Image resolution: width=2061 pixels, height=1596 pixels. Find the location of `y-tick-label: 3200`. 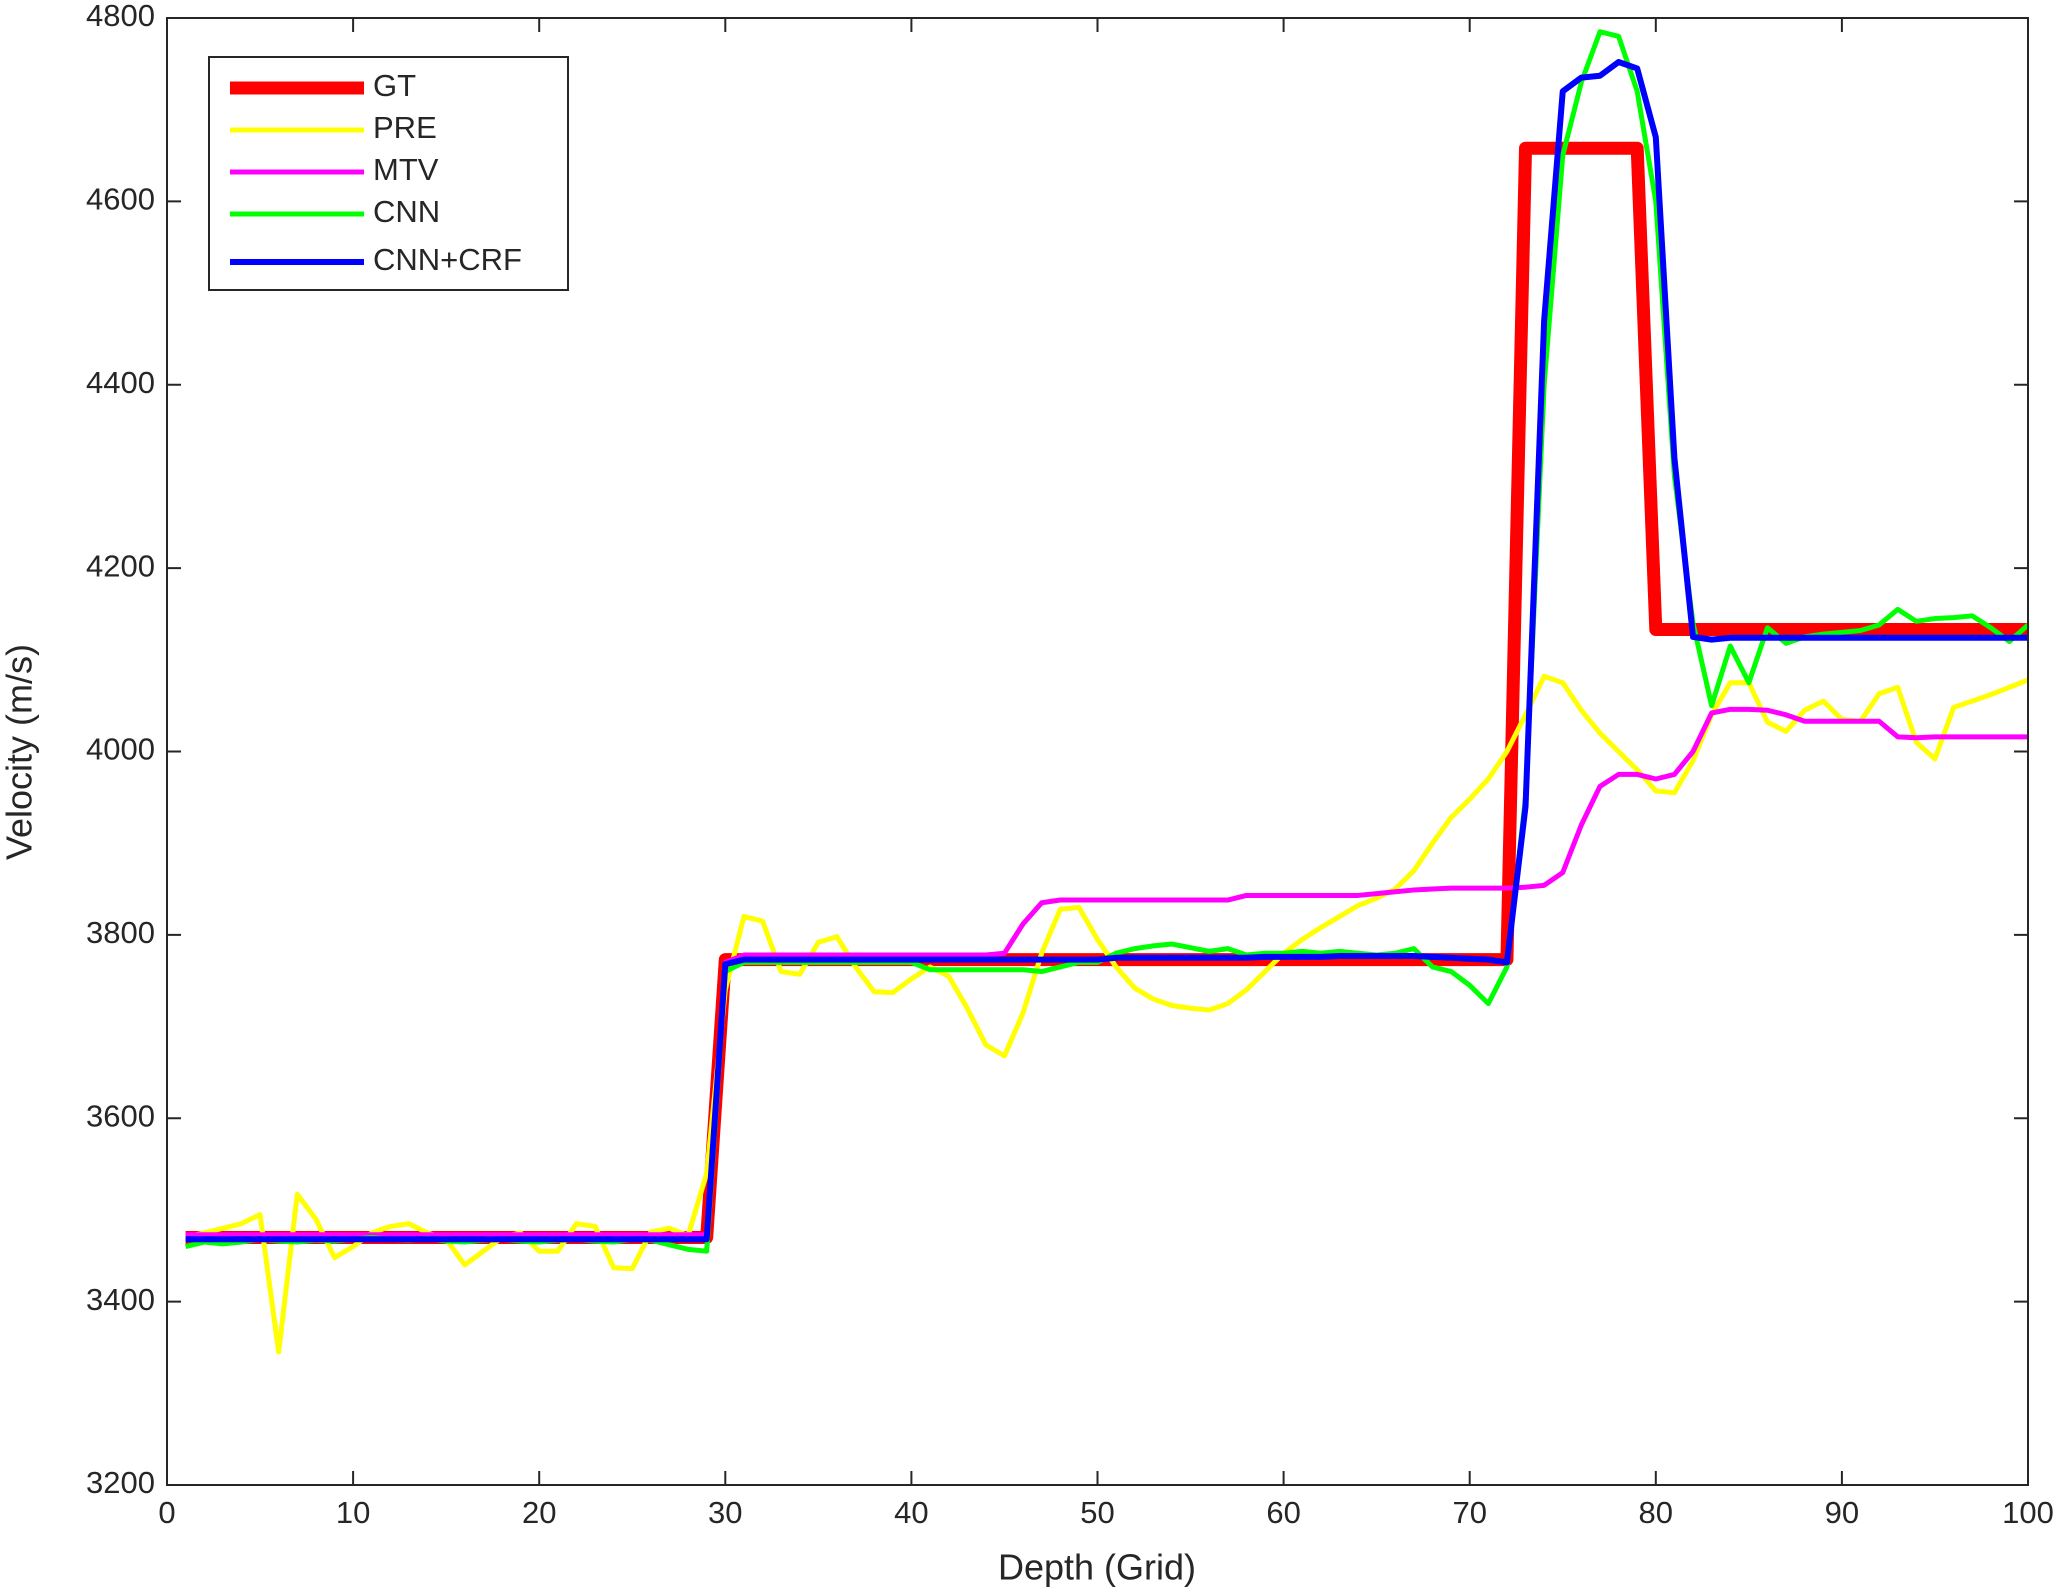

y-tick-label: 3200 is located at coordinates (120, 1482).